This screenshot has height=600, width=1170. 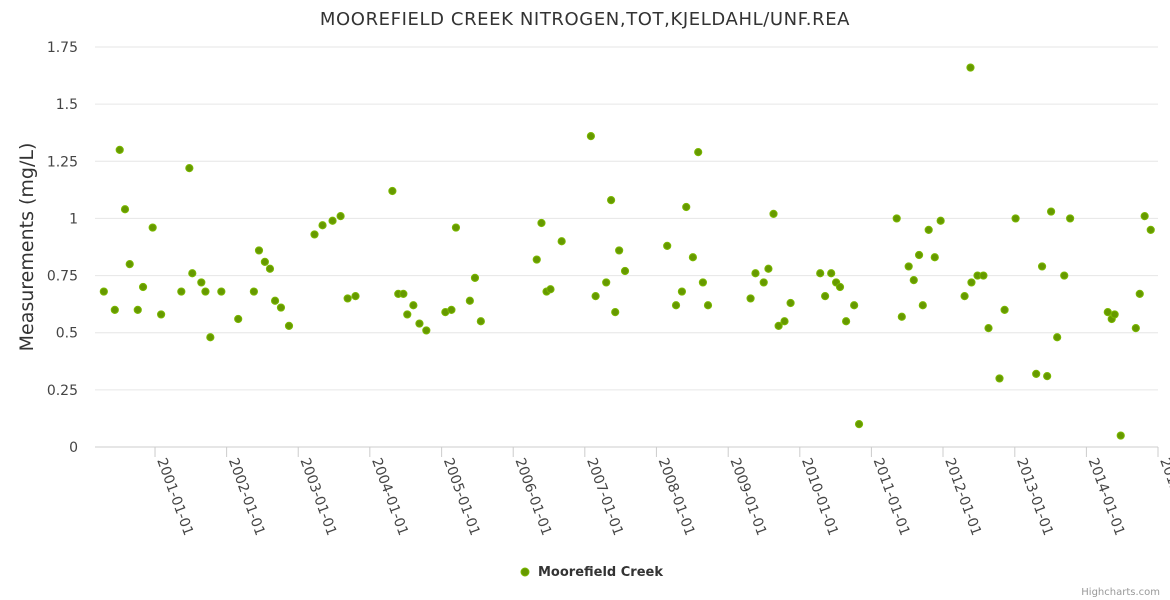 What do you see at coordinates (1120, 592) in the screenshot?
I see `credits-link: Highcharts.com` at bounding box center [1120, 592].